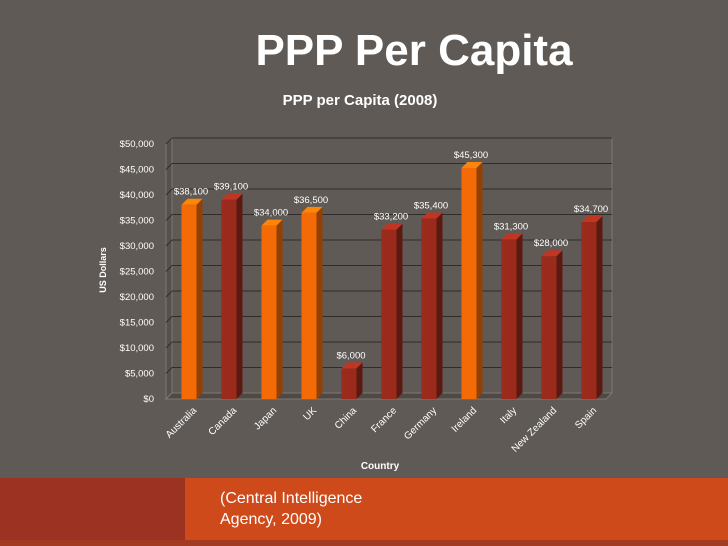  I want to click on chart-title: PPP per Capita (2008), so click(360, 100).